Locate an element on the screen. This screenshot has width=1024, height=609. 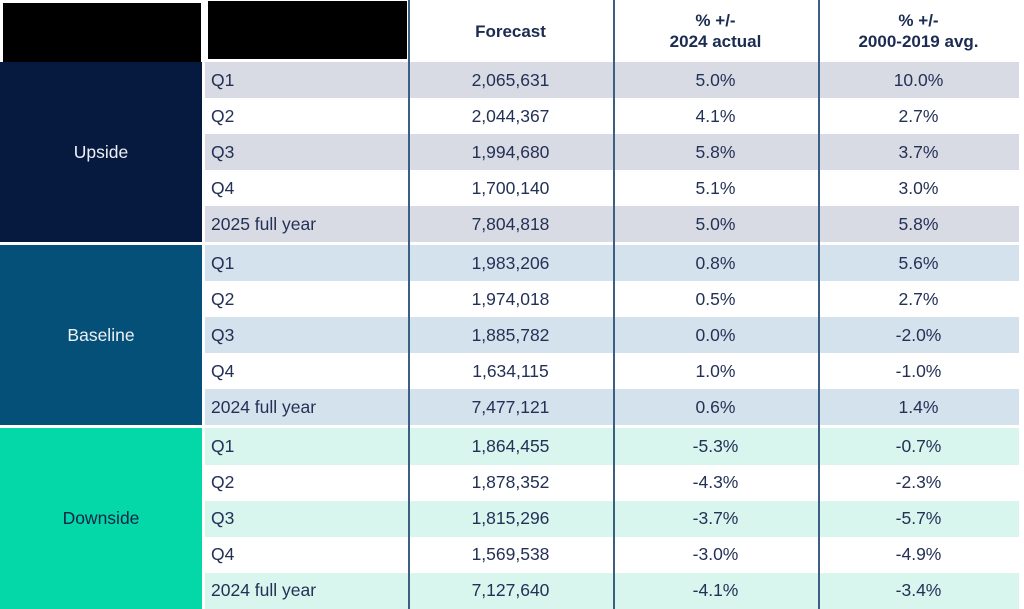
table-row: Q3 1,815,296 -3.7% -5.7% is located at coordinates (613, 518).